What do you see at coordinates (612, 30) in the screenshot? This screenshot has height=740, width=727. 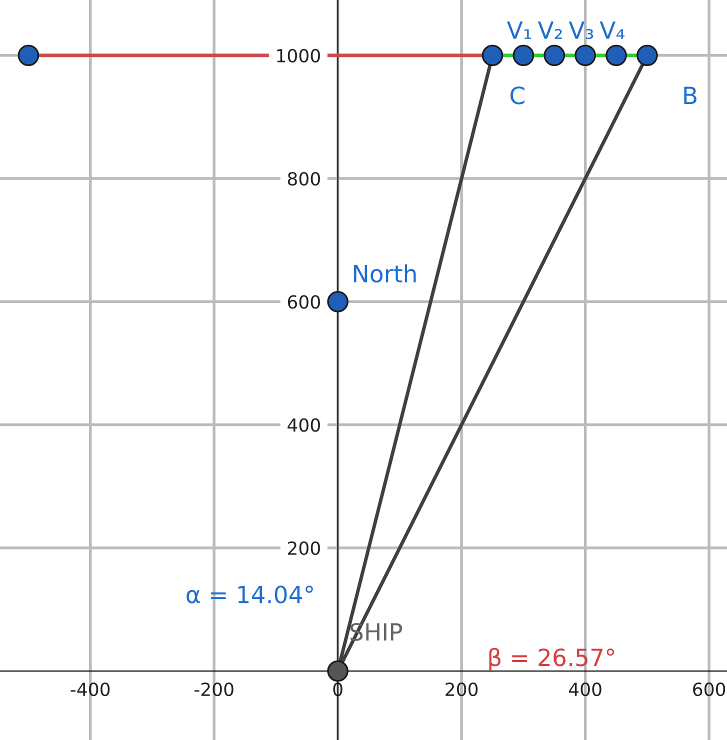 I see `annotation: V₄` at bounding box center [612, 30].